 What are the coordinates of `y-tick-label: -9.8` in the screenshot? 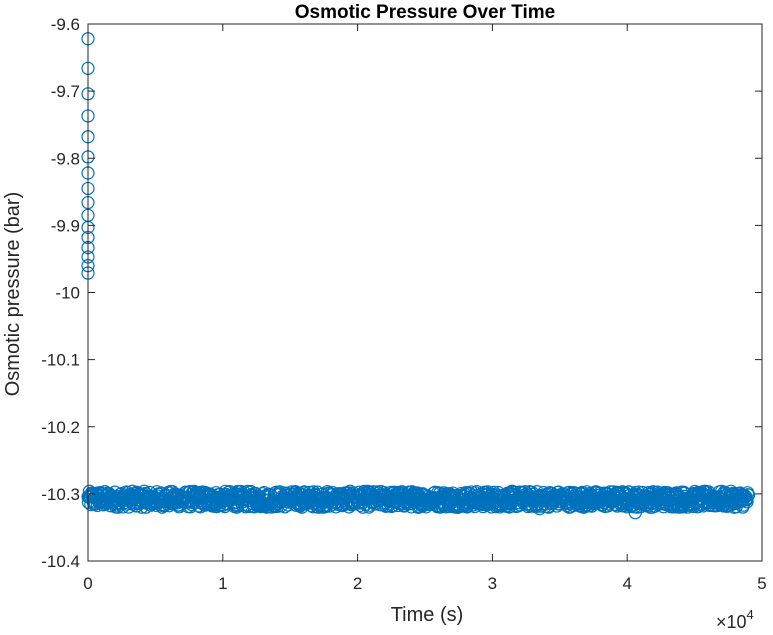 It's located at (65, 158).